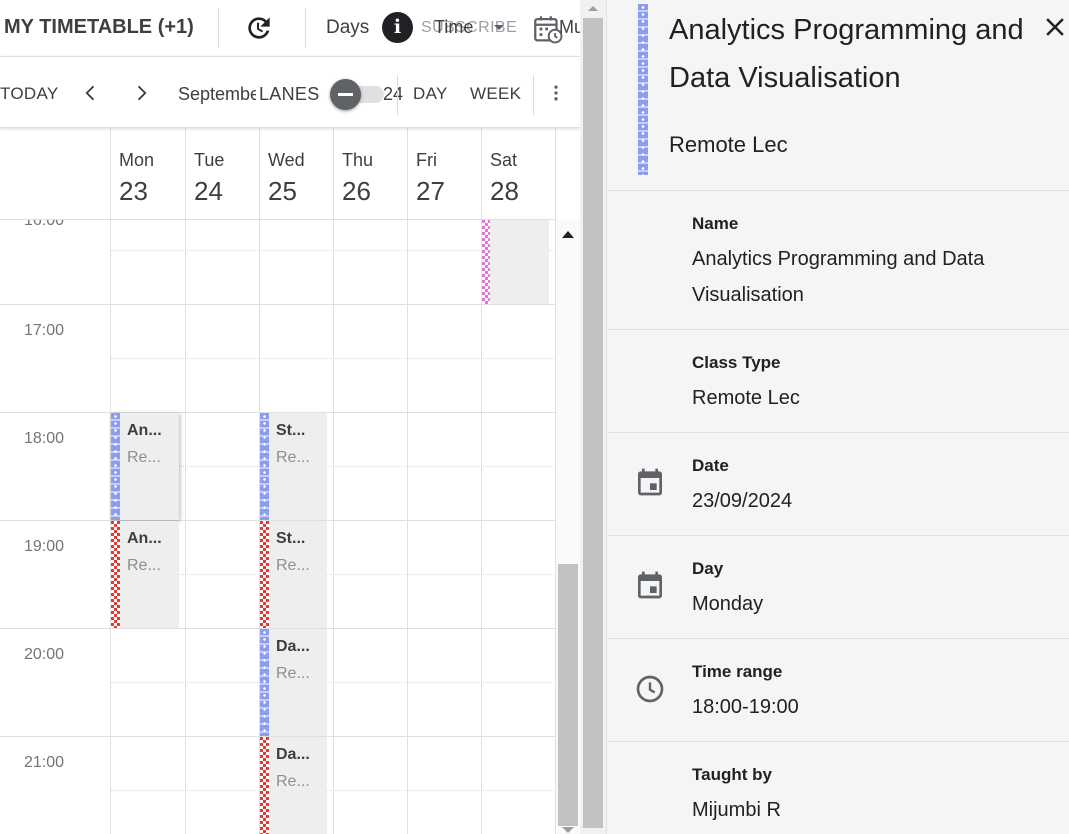  I want to click on field-value-day: Monday, so click(728, 604).